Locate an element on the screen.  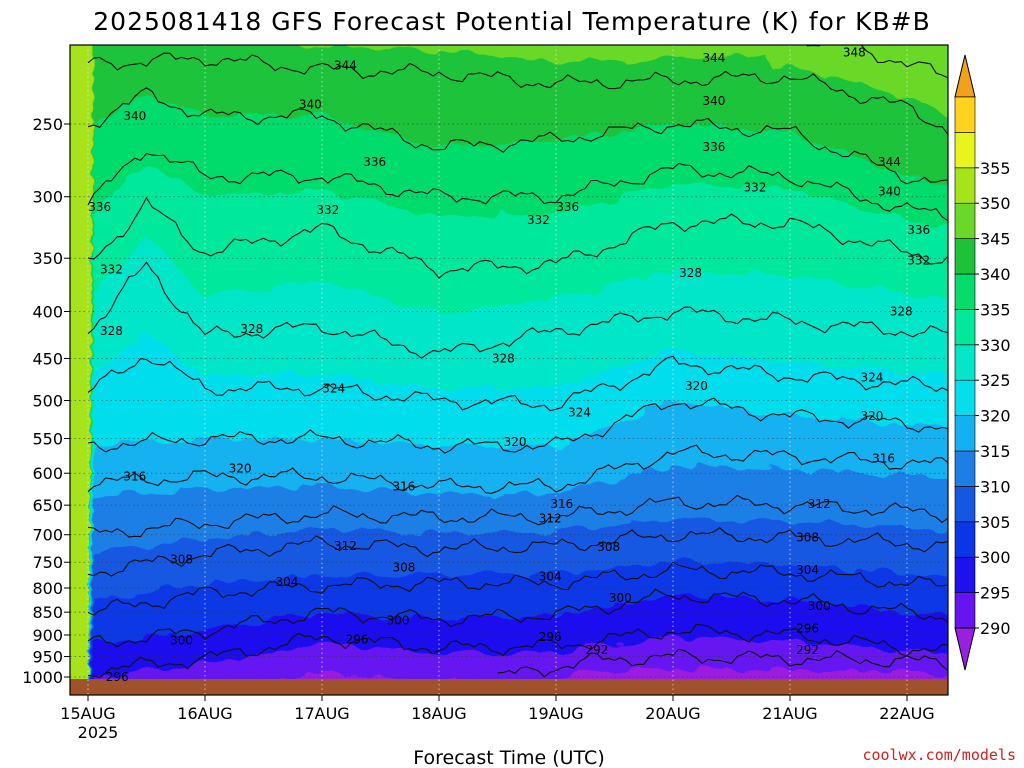
contour-label-320-28: 320 is located at coordinates (515, 442).